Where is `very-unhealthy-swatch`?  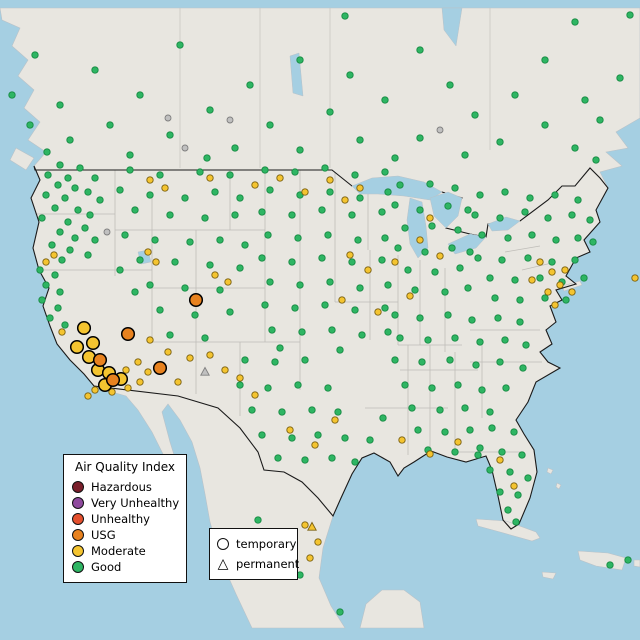 very-unhealthy-swatch is located at coordinates (78, 503).